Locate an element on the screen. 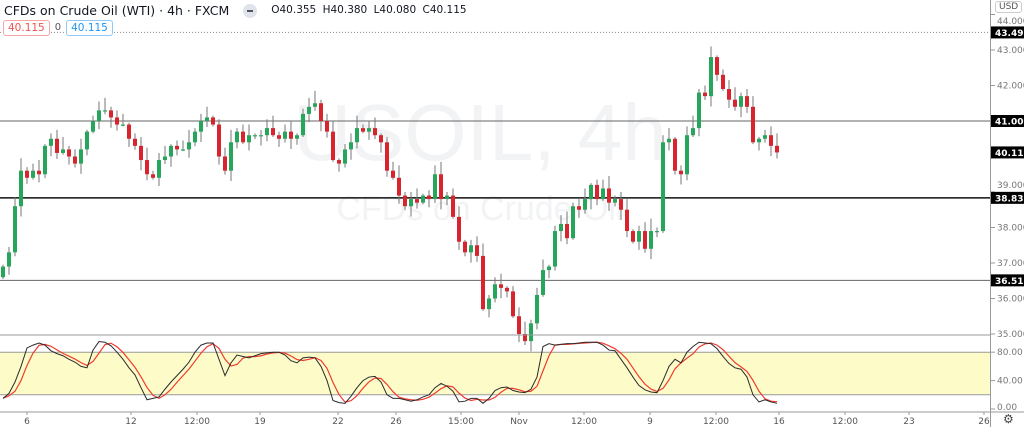 The image size is (1024, 427). oscillator-band is located at coordinates (495, 373).